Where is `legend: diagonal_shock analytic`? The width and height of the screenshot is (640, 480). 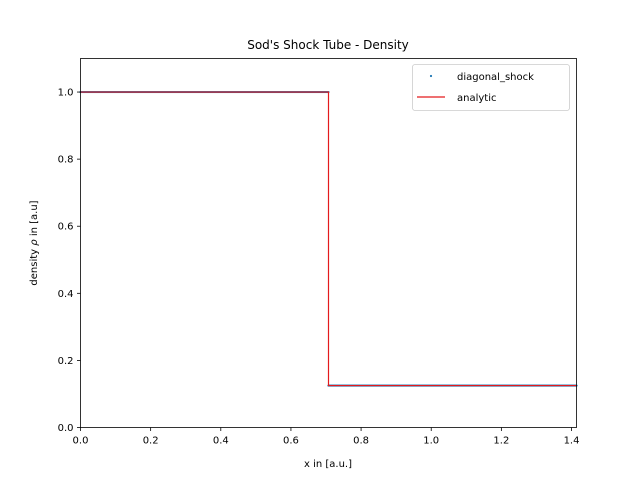 legend: diagonal_shock analytic is located at coordinates (491, 87).